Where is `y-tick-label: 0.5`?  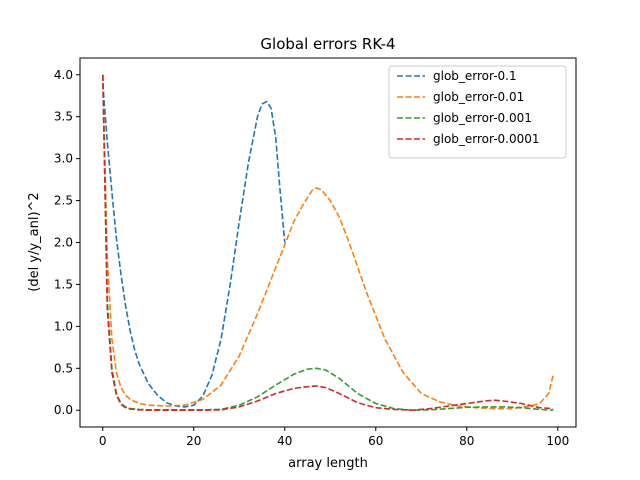
y-tick-label: 0.5 is located at coordinates (63, 368).